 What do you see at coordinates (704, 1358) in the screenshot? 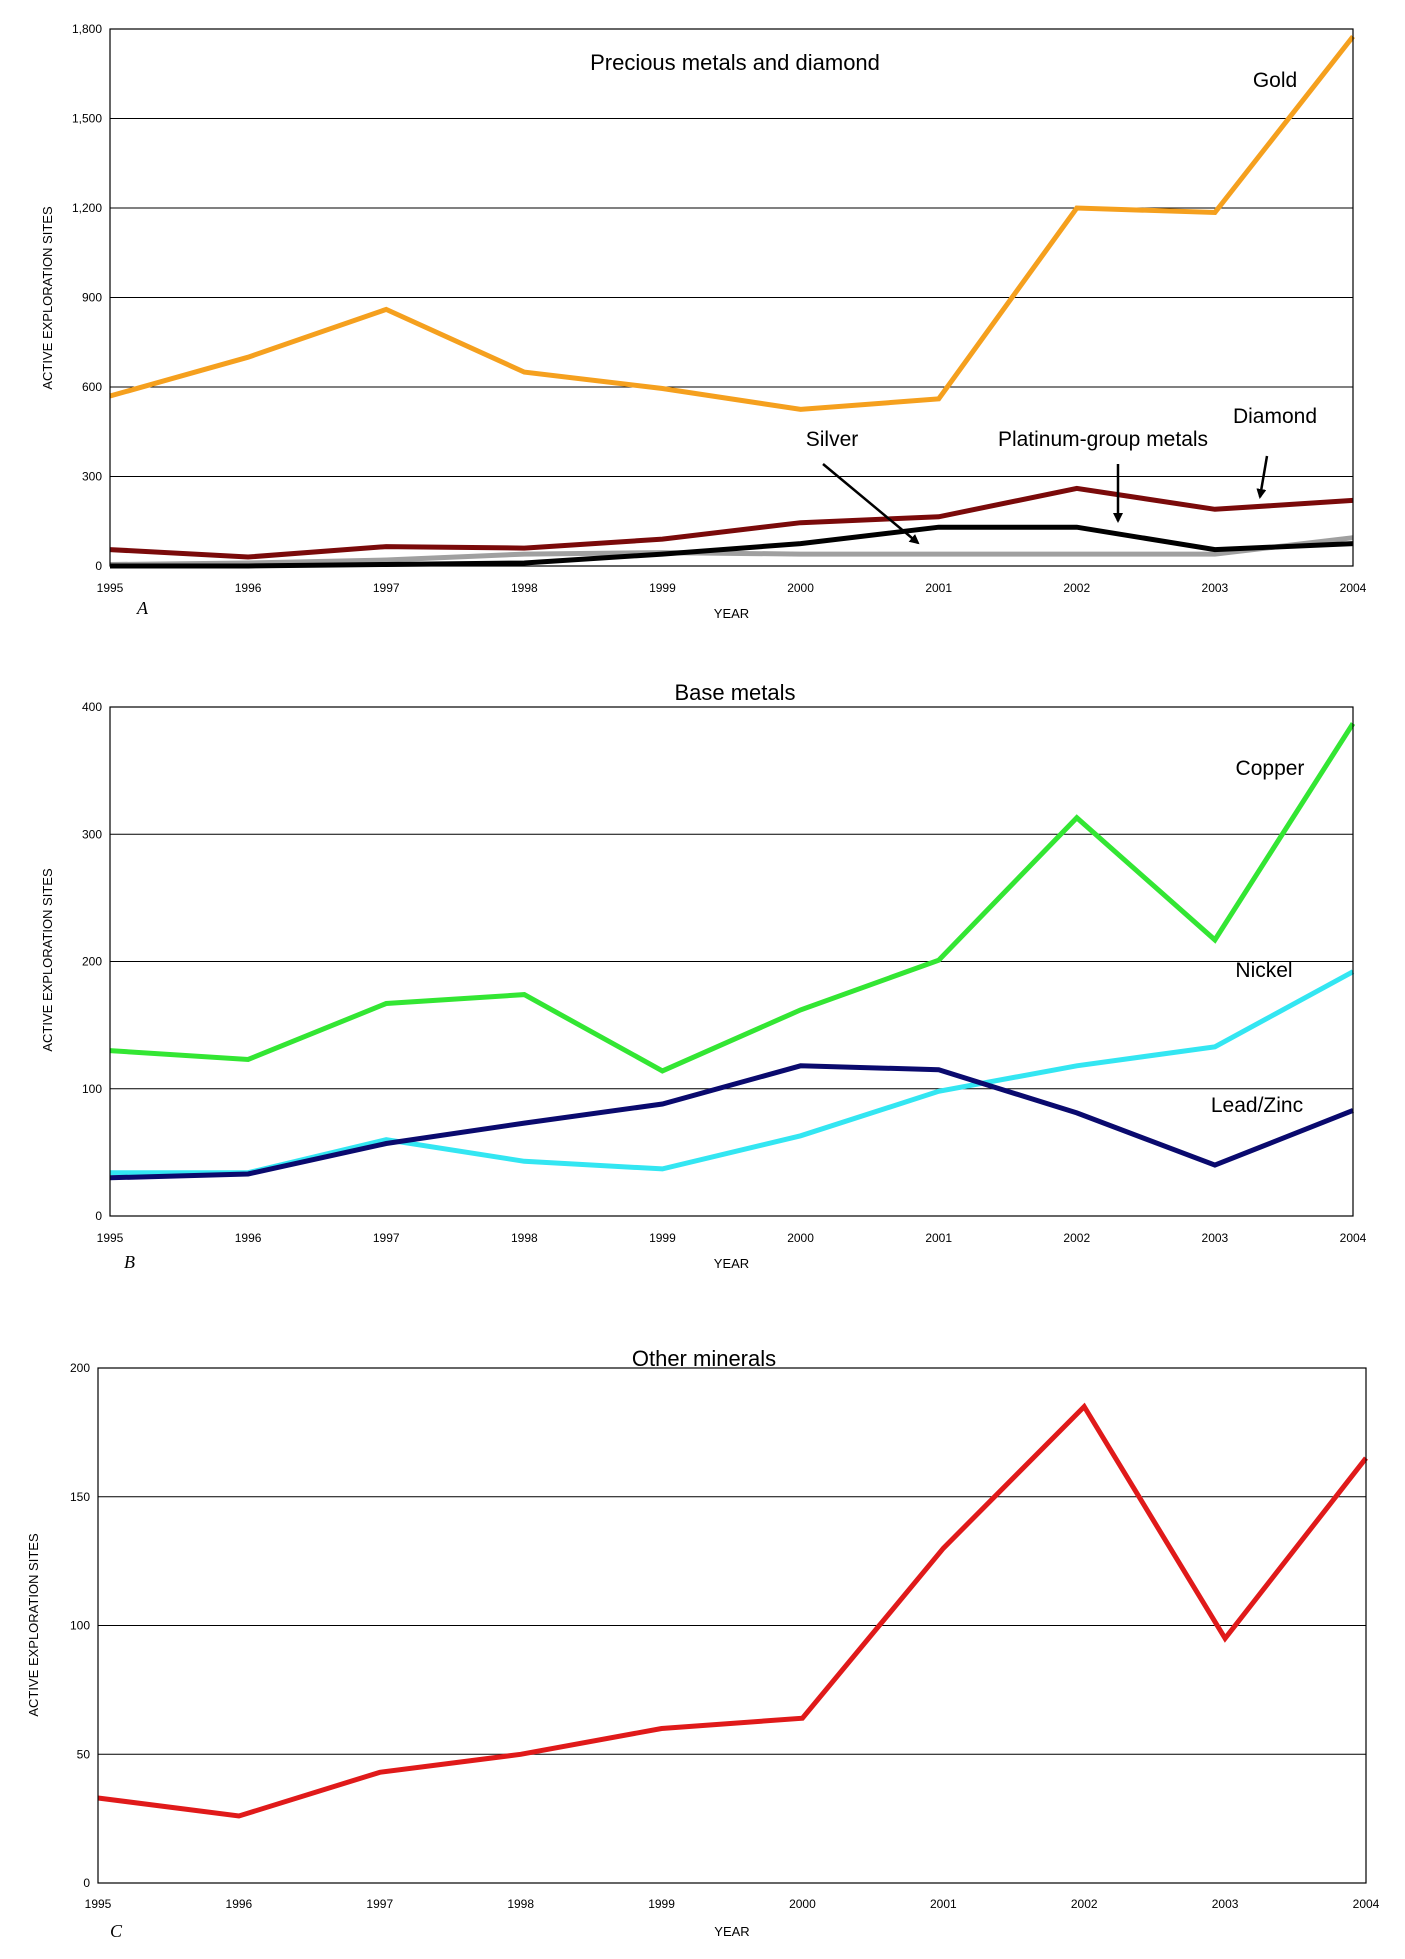
I see `chart-title: Other minerals` at bounding box center [704, 1358].